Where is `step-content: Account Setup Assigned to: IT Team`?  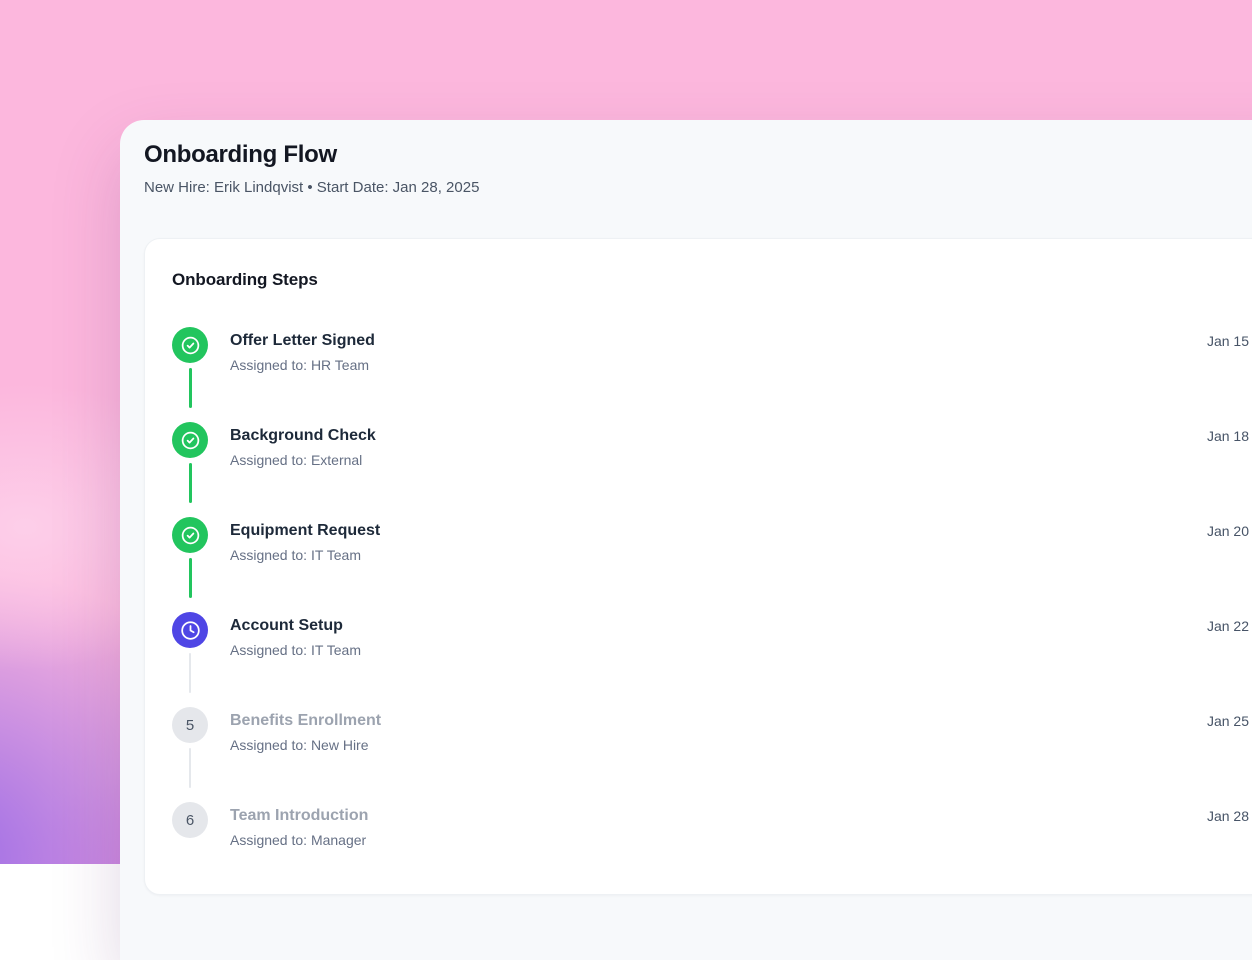 step-content: Account Setup Assigned to: IT Team is located at coordinates (718, 636).